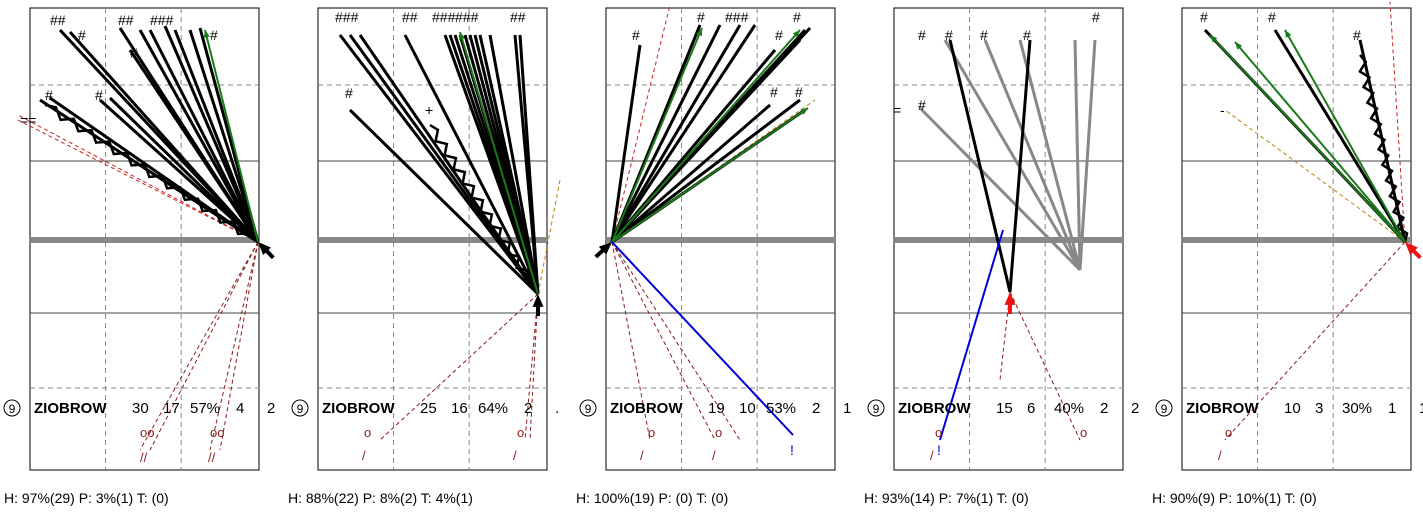 This screenshot has height=513, width=1423. What do you see at coordinates (557, 408) in the screenshot?
I see `stat-value: .` at bounding box center [557, 408].